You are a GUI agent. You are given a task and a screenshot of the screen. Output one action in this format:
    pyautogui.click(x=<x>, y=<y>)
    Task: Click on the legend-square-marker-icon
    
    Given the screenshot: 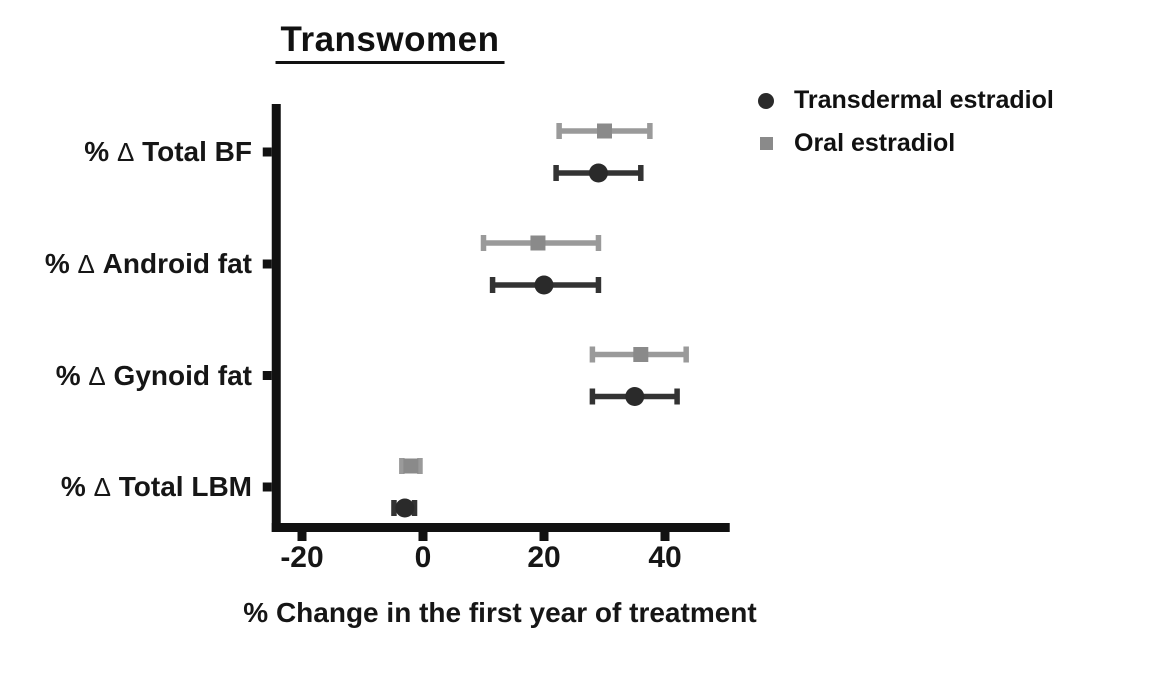 What is the action you would take?
    pyautogui.click(x=766, y=143)
    